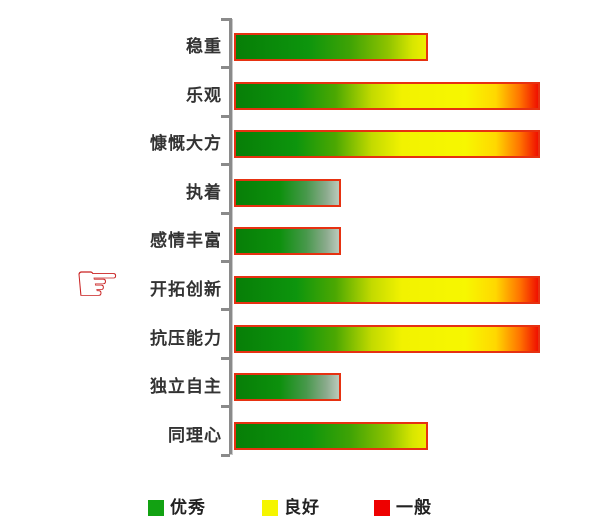 This screenshot has height=529, width=604. Describe the element at coordinates (230, 236) in the screenshot. I see `y-axis-line` at that location.